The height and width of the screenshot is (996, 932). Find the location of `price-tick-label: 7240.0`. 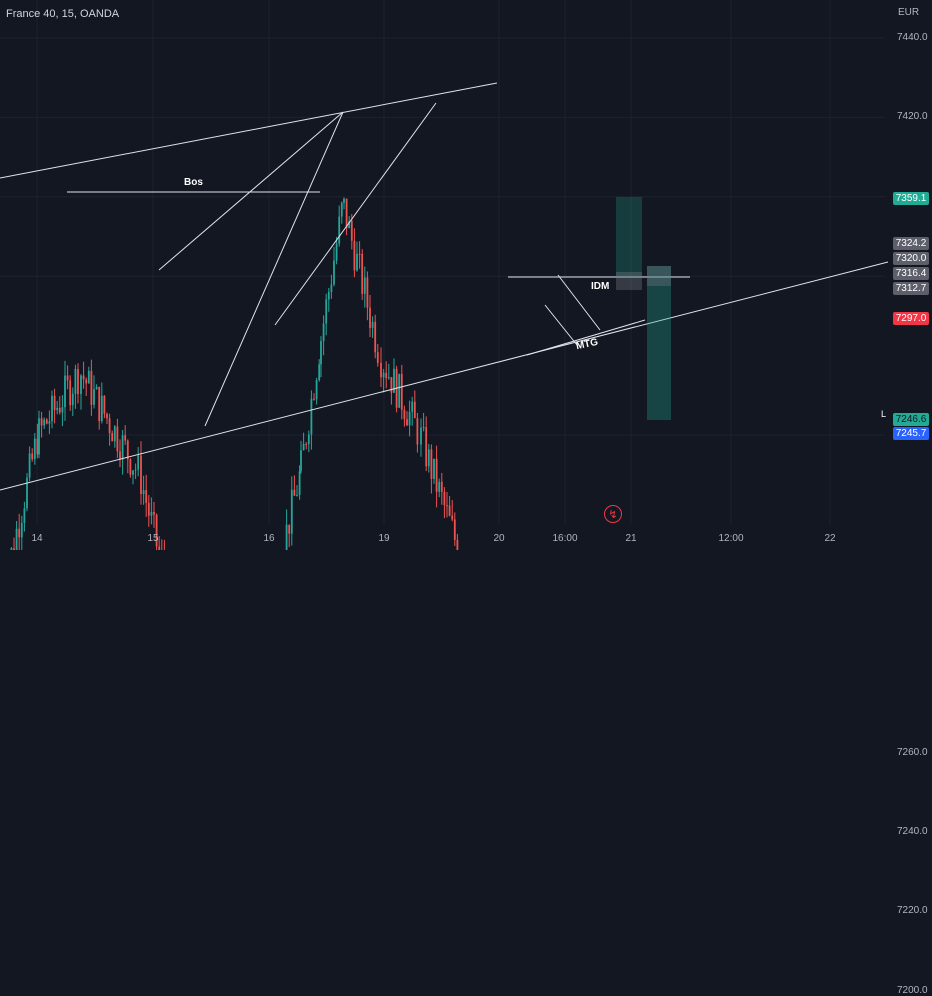

price-tick-label: 7240.0 is located at coordinates (912, 831).